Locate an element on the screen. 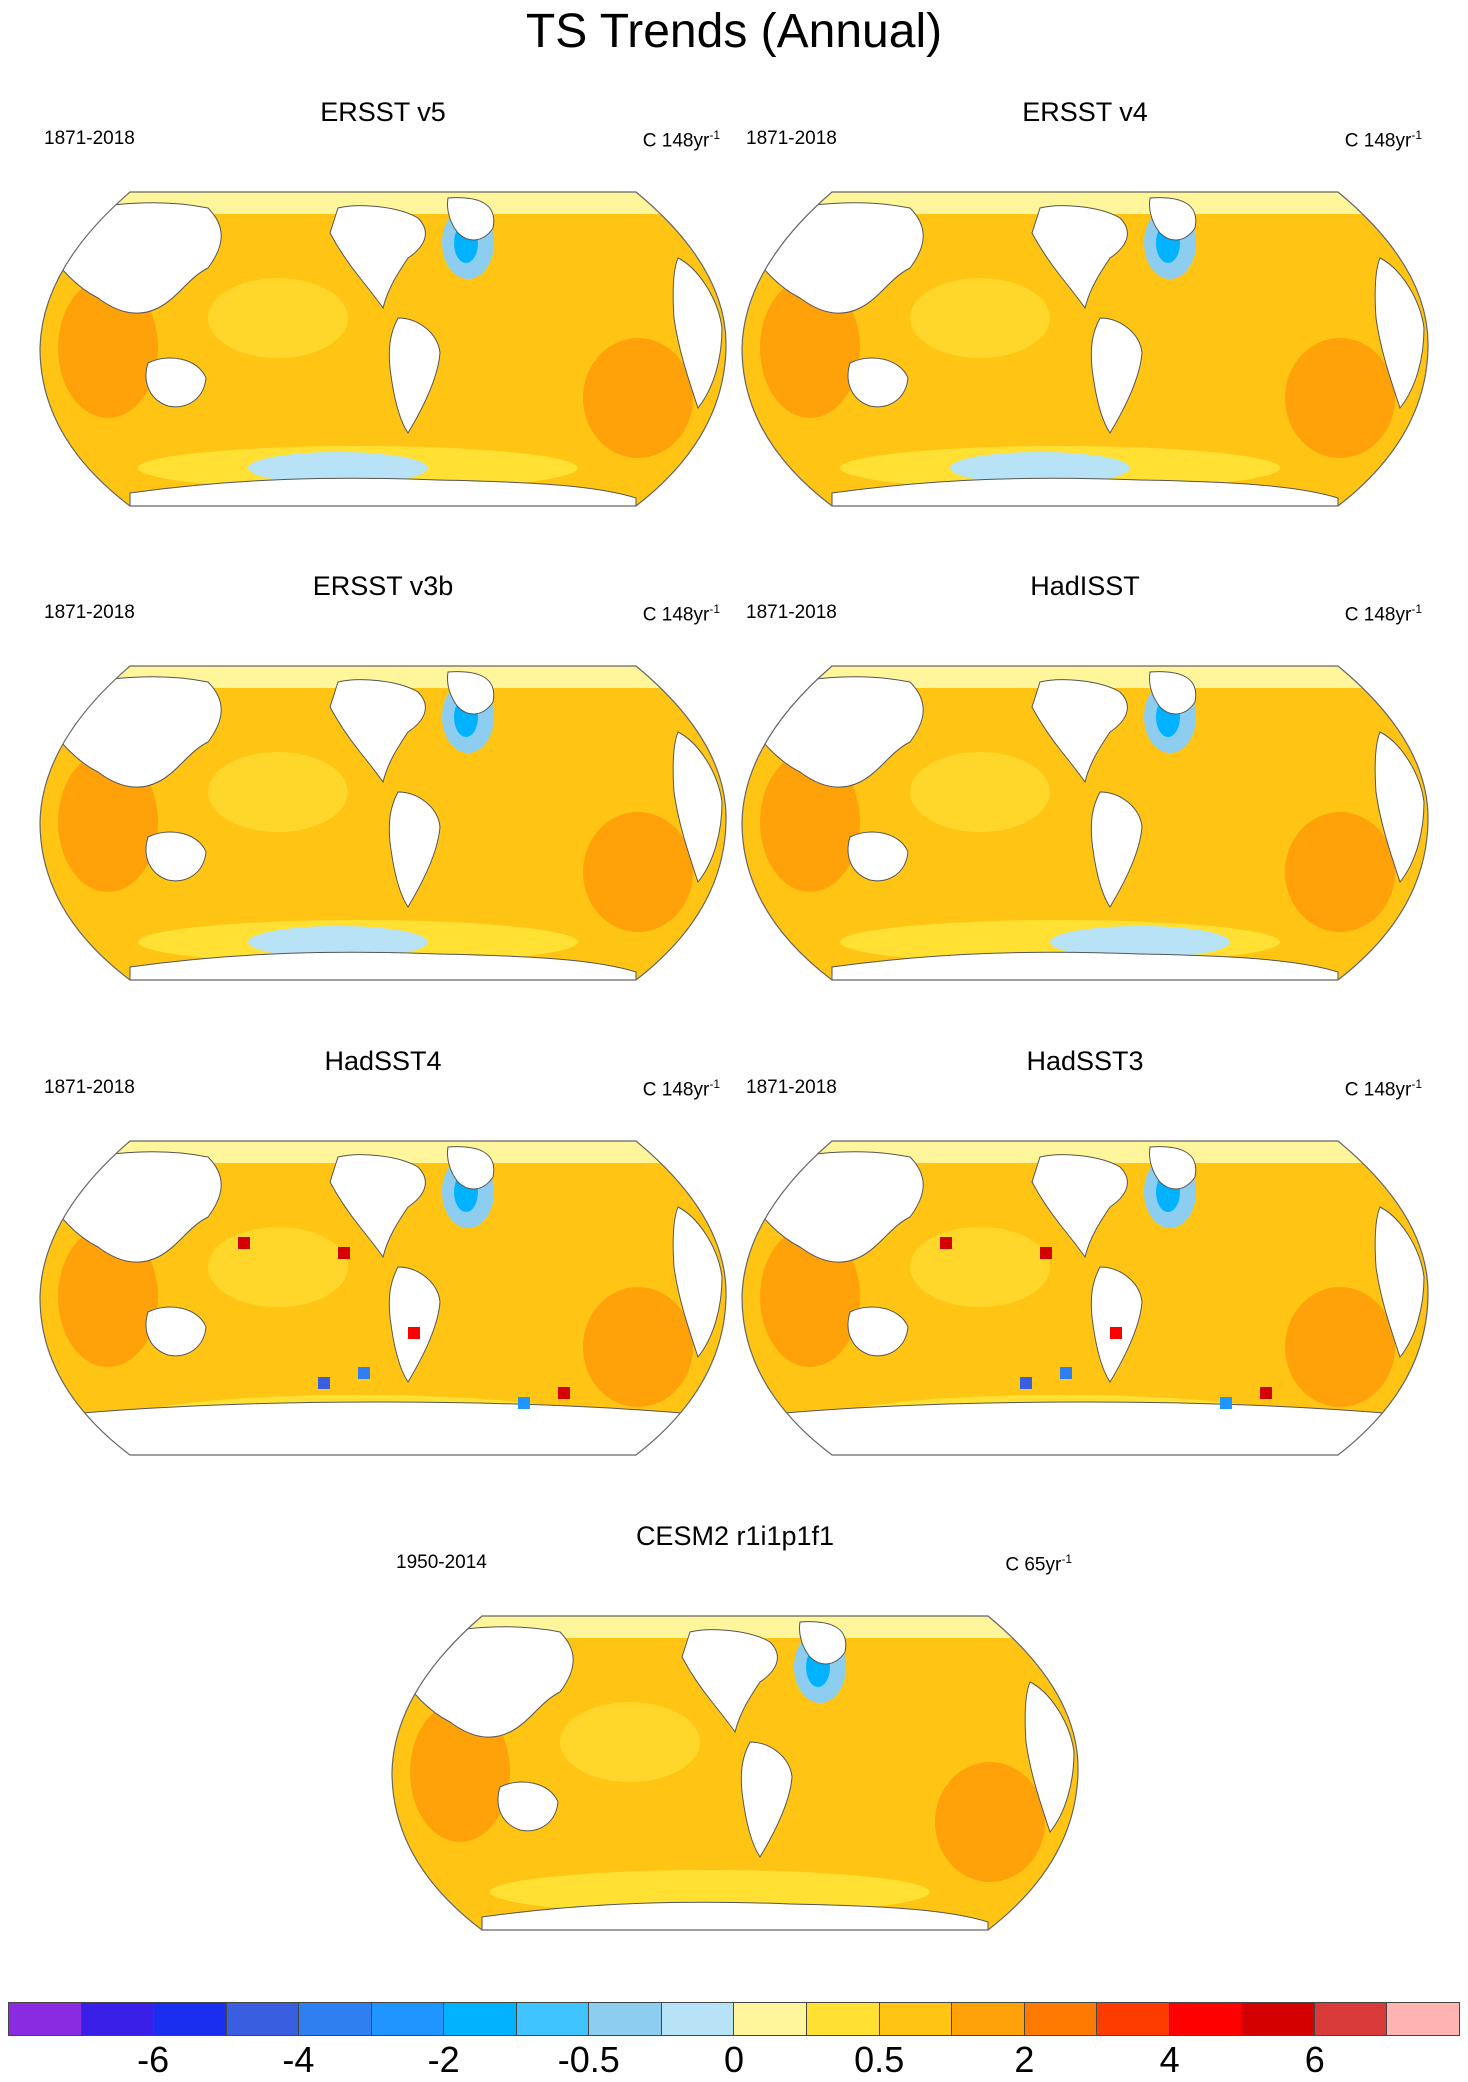  colorbar-tick-label: 4 is located at coordinates (1169, 2059).